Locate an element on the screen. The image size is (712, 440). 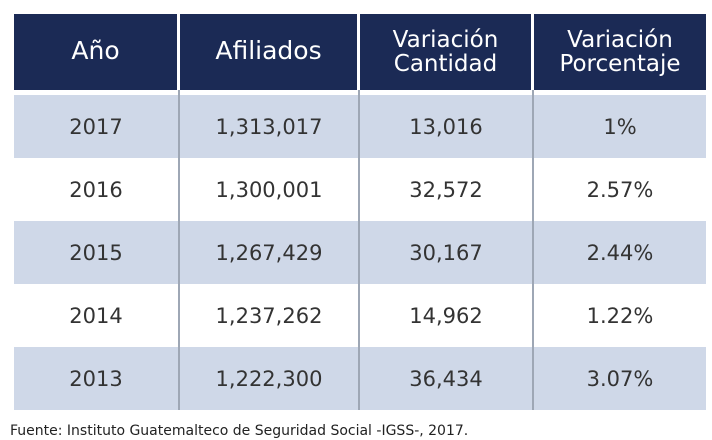
cell-year: 2014 is located at coordinates (97, 315).